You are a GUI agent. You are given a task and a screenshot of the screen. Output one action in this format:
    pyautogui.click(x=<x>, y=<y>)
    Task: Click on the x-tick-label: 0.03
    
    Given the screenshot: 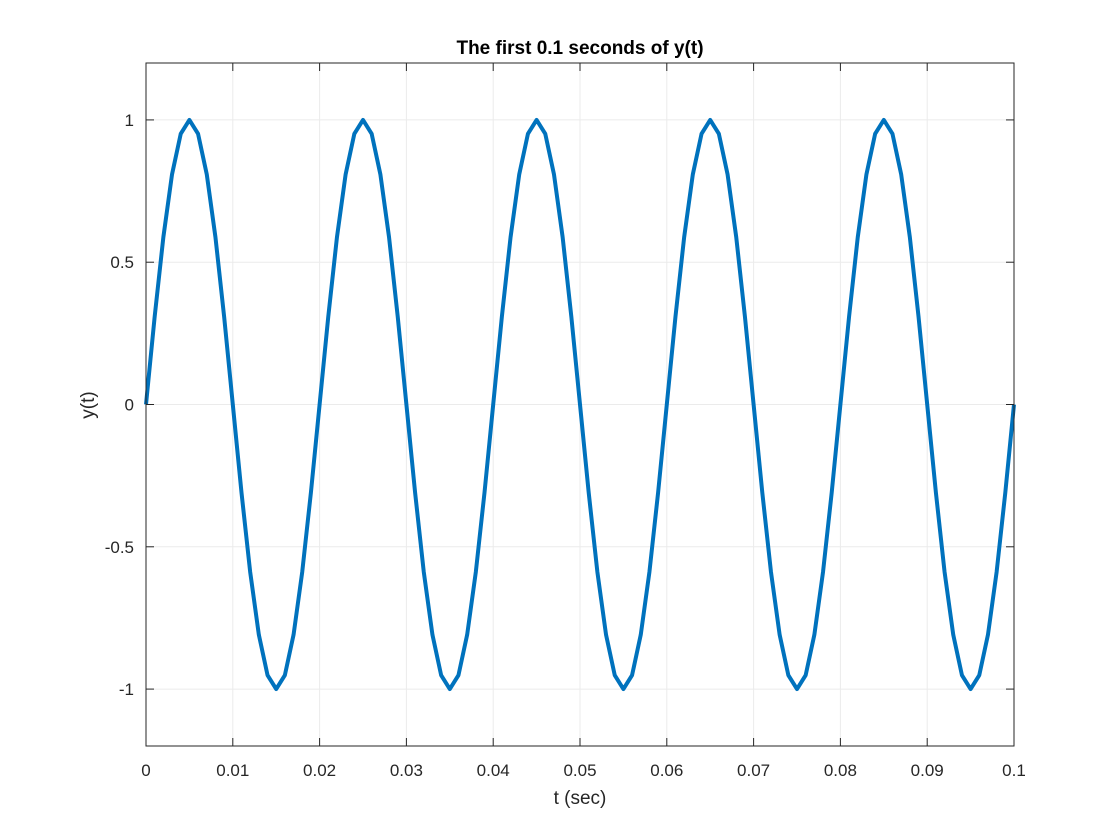 What is the action you would take?
    pyautogui.click(x=406, y=770)
    